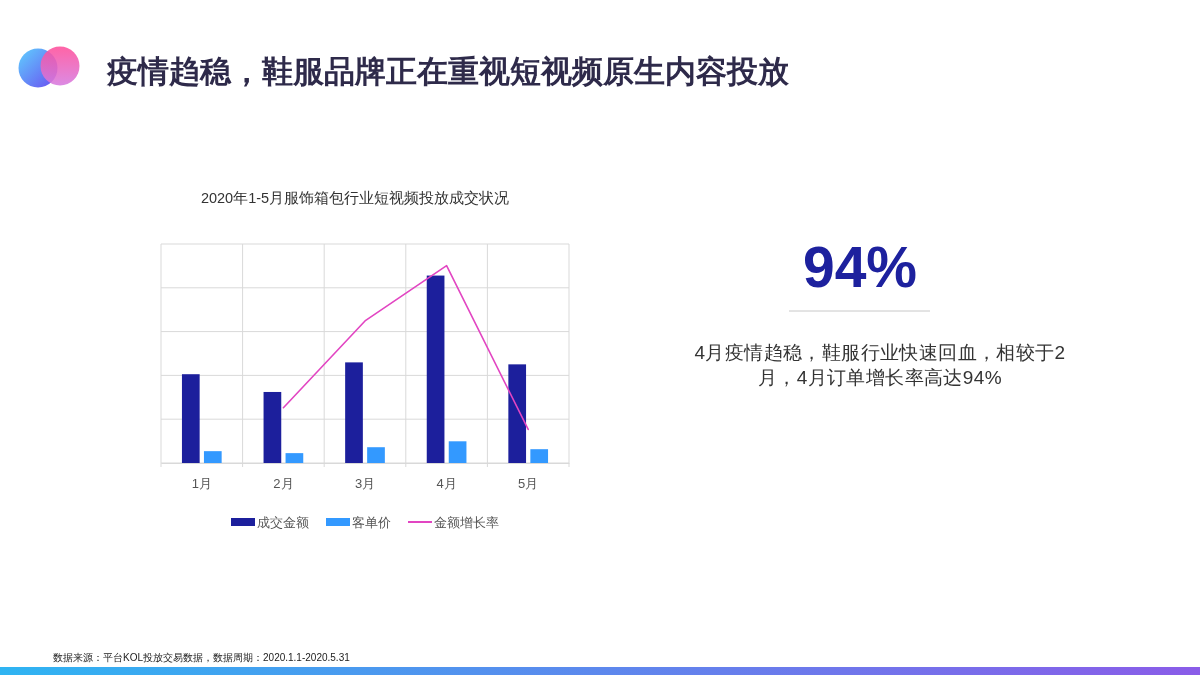 The image size is (1200, 675). Describe the element at coordinates (355, 198) in the screenshot. I see `chart-subtitle: 2020年1-5月服饰箱包行业短视频投放成交状况` at that location.